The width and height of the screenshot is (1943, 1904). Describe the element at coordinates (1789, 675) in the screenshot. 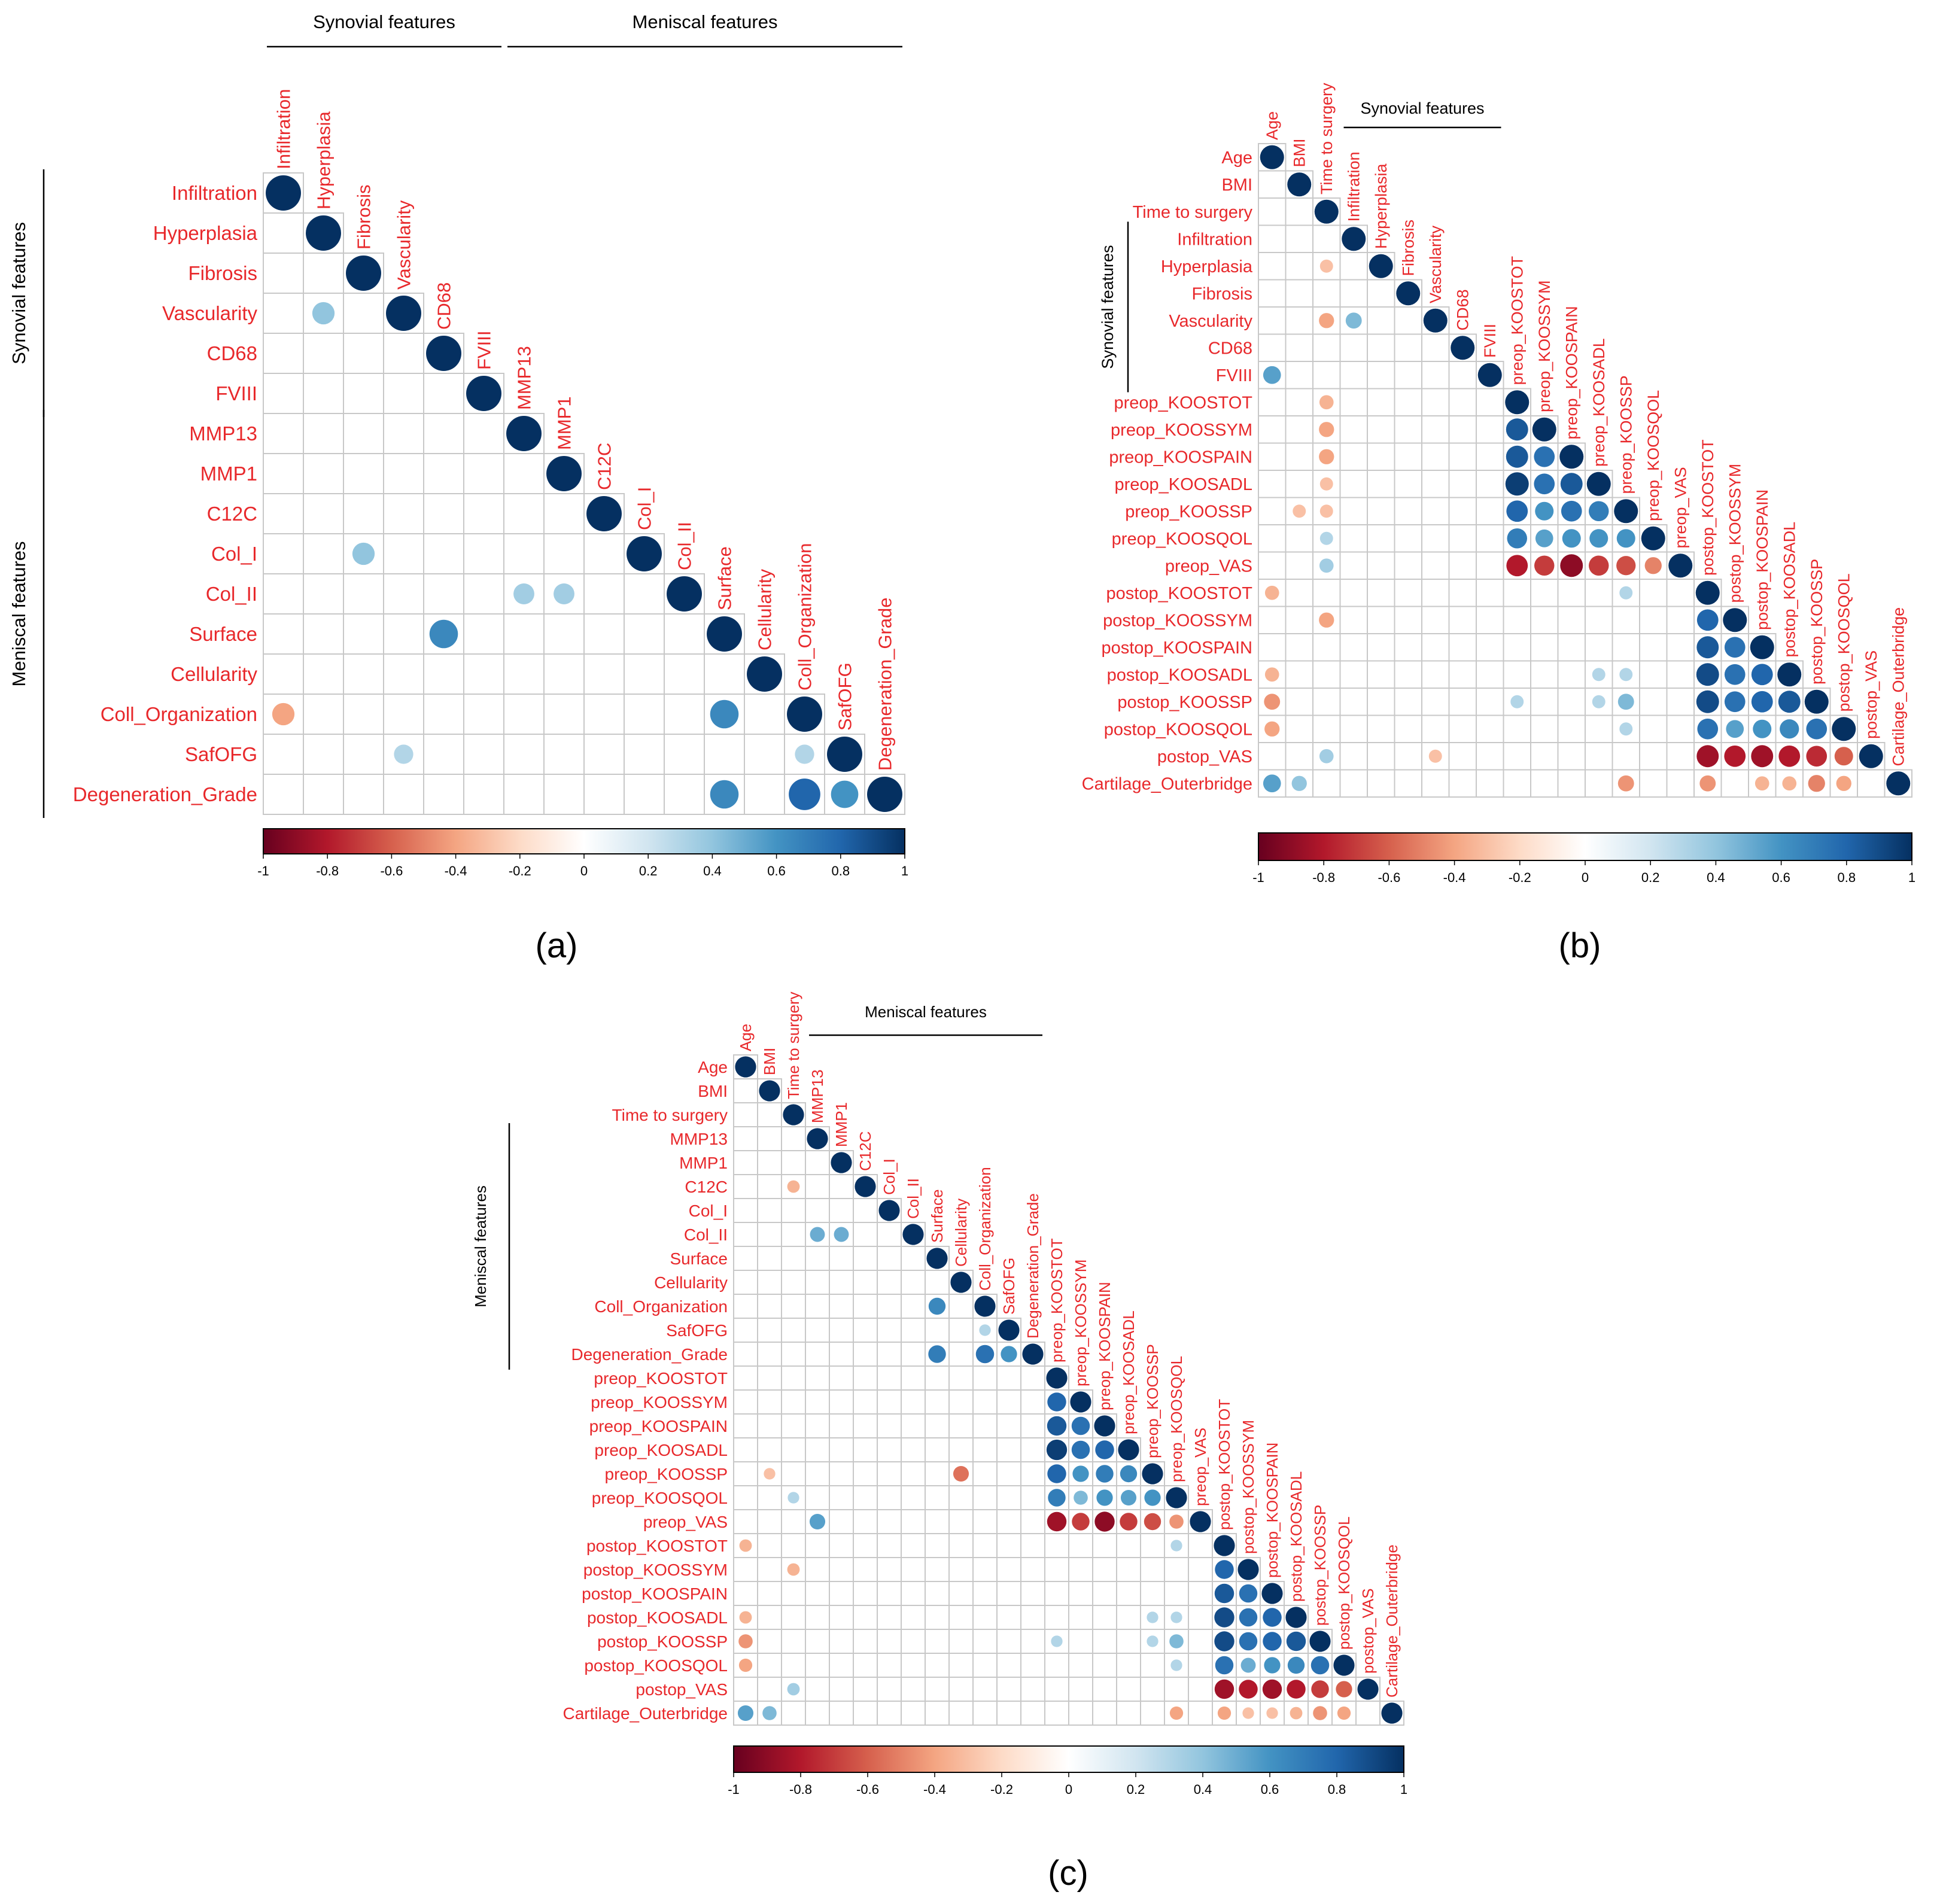

I see `corr-circle-diagonal-postop-koosadl` at that location.